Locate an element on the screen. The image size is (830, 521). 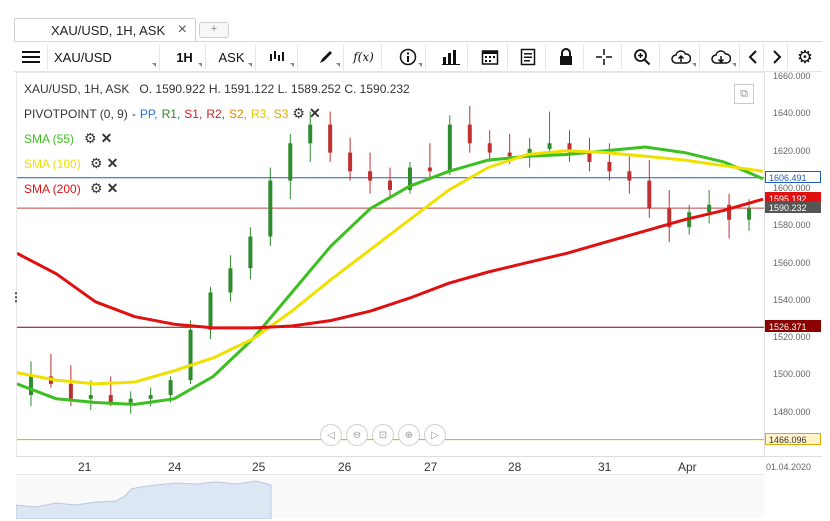
reset-zoom-button: ⊡ is located at coordinates (383, 435).